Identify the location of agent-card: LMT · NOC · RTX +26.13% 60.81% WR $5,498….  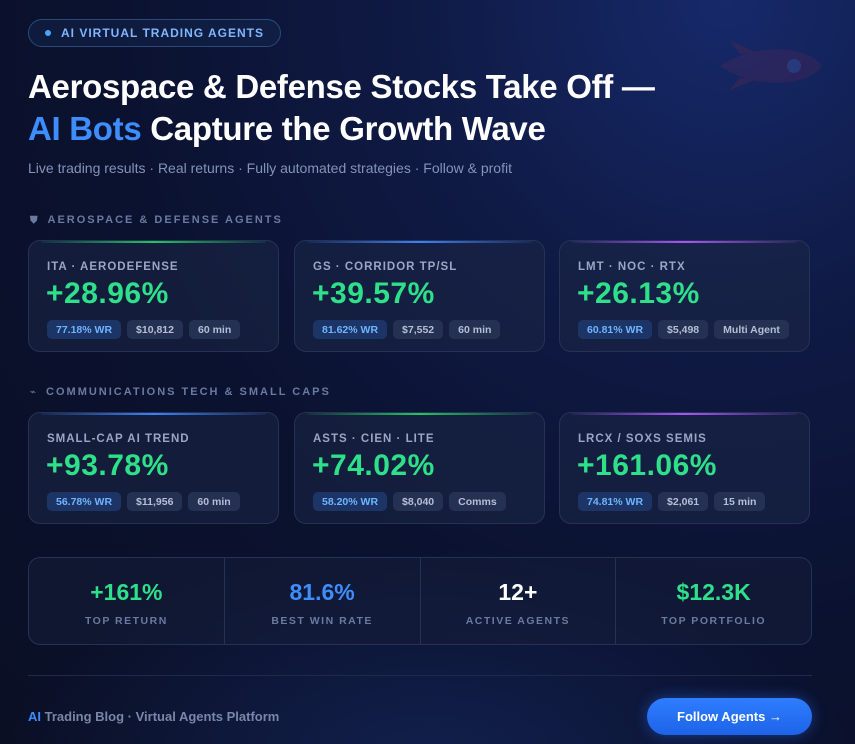
(684, 296).